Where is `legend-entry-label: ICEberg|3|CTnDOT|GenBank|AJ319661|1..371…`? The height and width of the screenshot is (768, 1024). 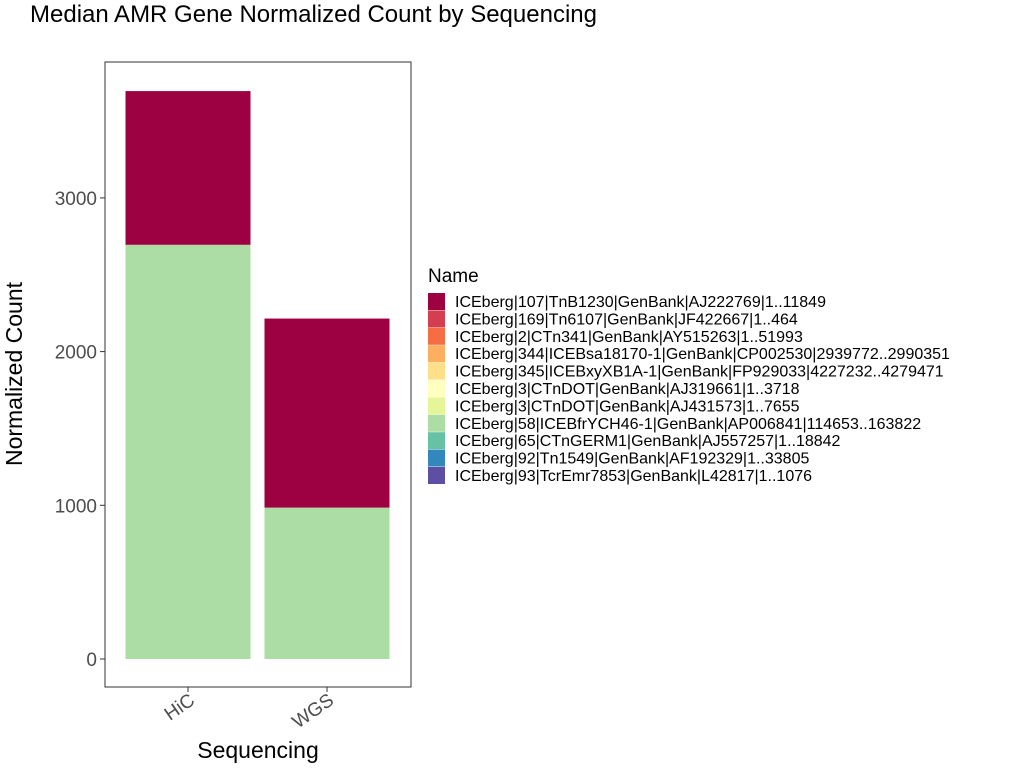 legend-entry-label: ICEberg|3|CTnDOT|GenBank|AJ319661|1..371… is located at coordinates (627, 389).